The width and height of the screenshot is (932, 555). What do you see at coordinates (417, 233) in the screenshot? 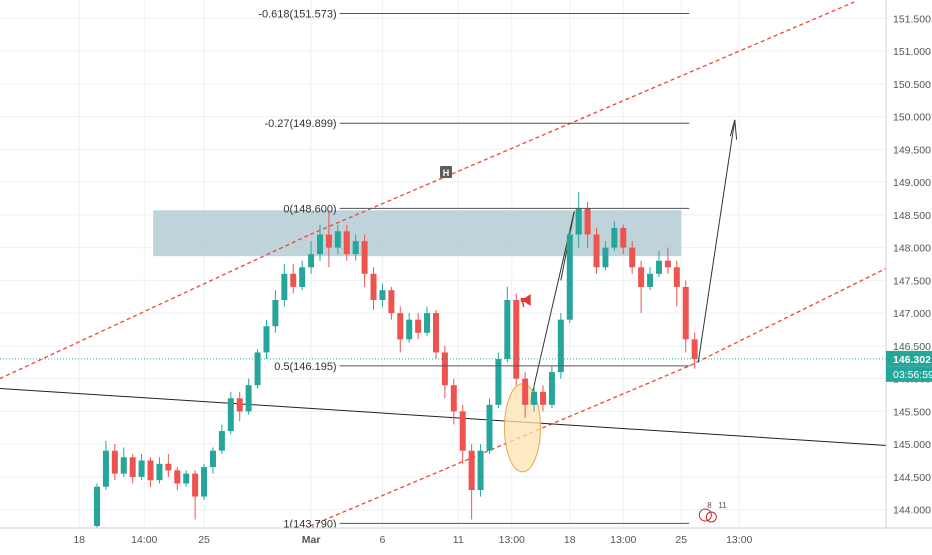
I see `resistance-zone` at bounding box center [417, 233].